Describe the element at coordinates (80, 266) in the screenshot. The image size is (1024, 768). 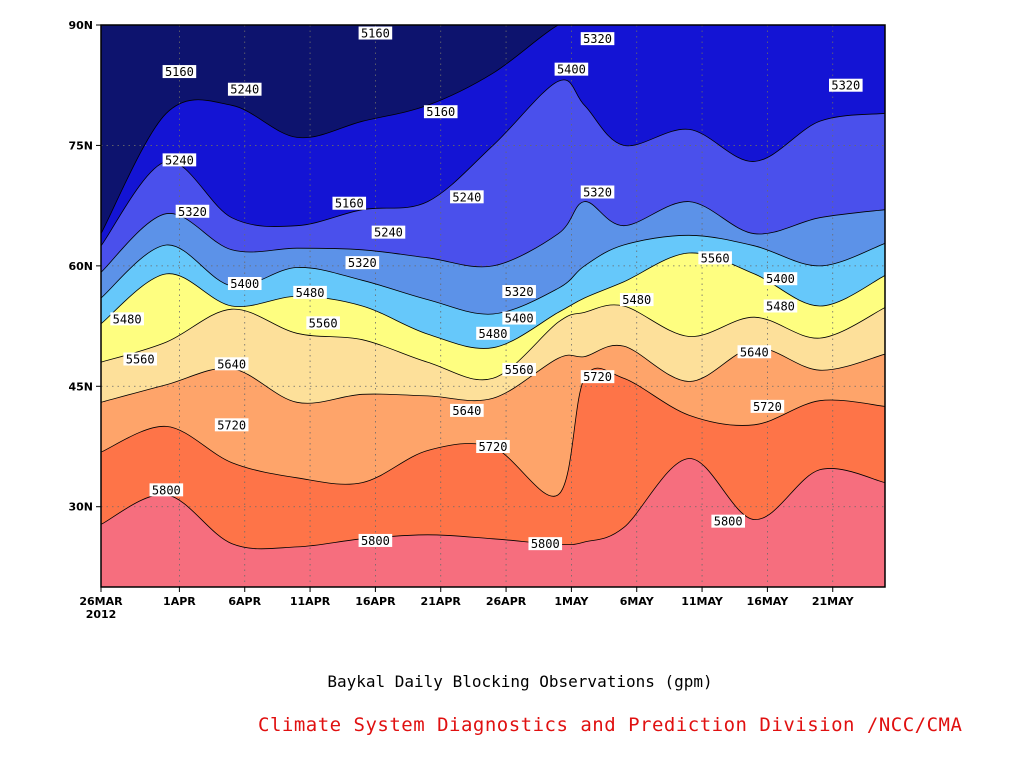
I see `y-tick-label: 60N` at that location.